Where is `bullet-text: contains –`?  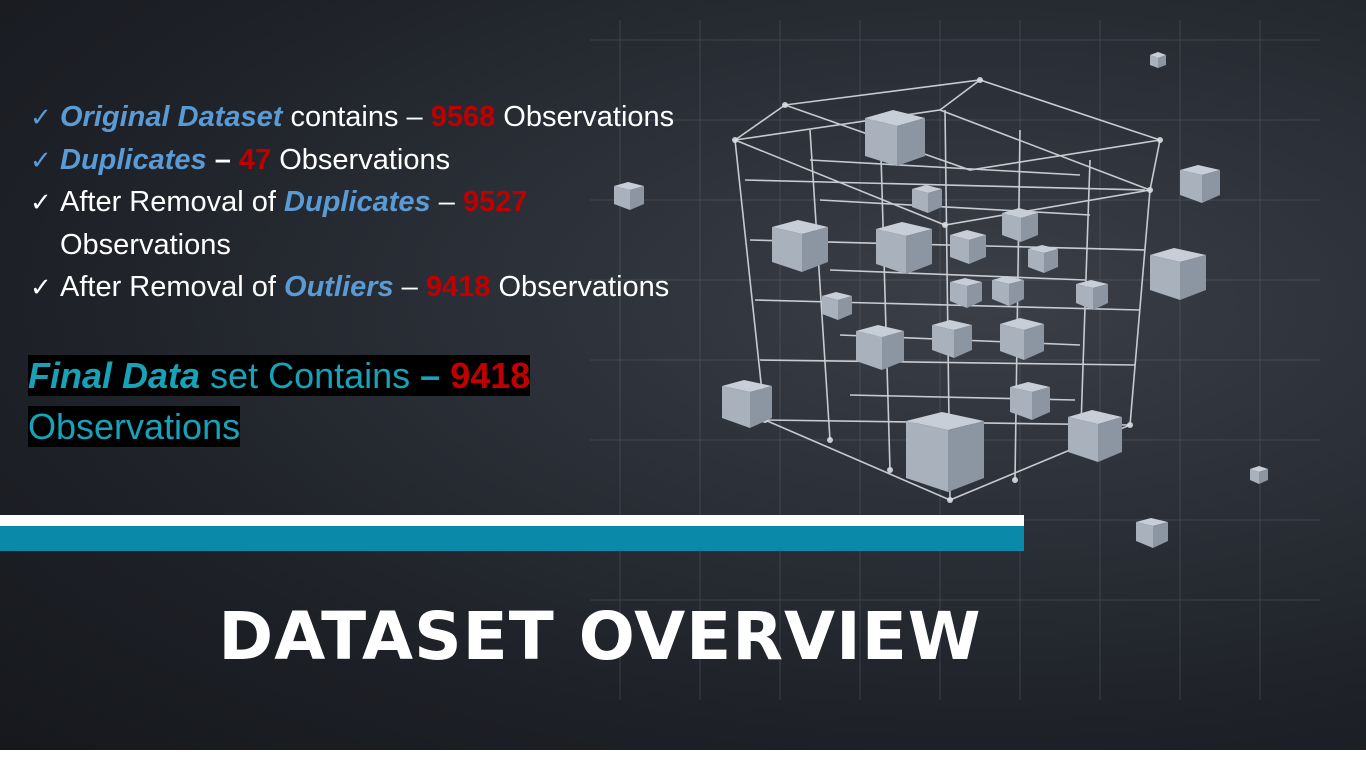
bullet-text: contains – is located at coordinates (356, 117).